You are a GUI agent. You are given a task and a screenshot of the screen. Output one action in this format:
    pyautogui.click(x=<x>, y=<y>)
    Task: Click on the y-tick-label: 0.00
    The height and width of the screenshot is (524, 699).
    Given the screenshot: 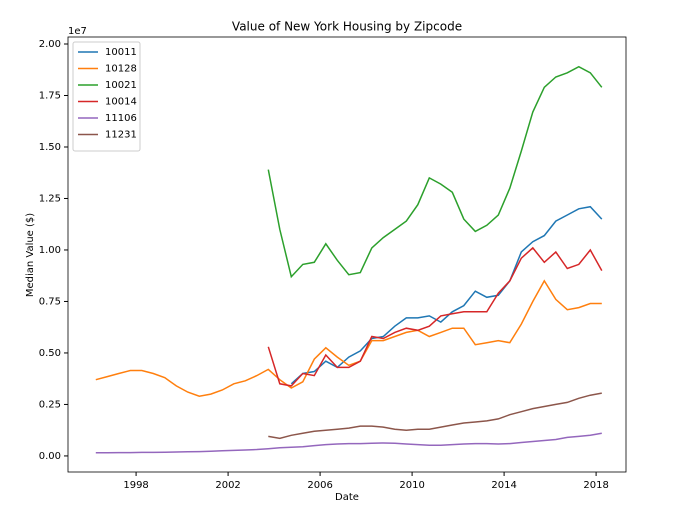 What is the action you would take?
    pyautogui.click(x=50, y=456)
    